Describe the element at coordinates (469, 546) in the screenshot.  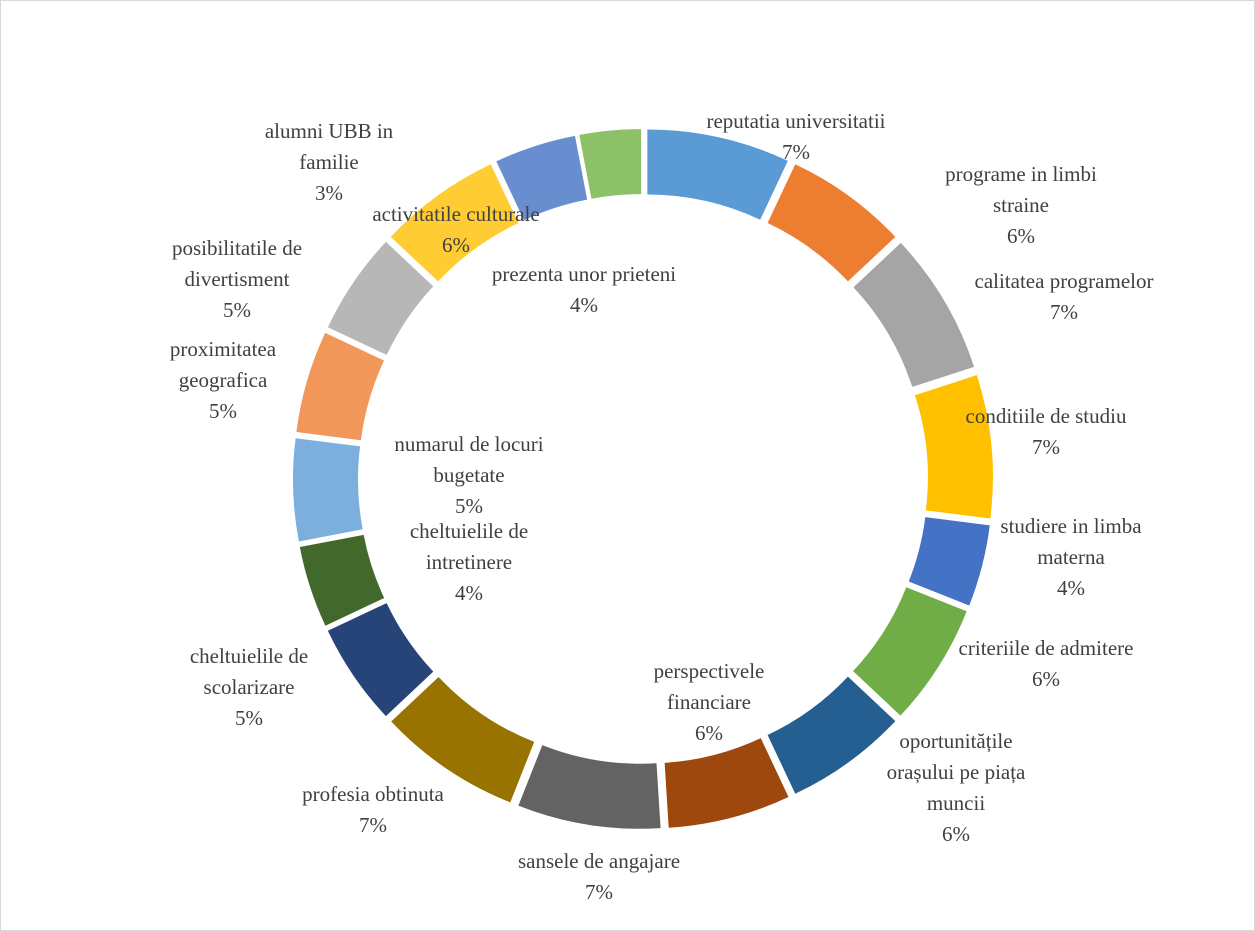
I see `category-label: cheltuielile de intretinere` at that location.